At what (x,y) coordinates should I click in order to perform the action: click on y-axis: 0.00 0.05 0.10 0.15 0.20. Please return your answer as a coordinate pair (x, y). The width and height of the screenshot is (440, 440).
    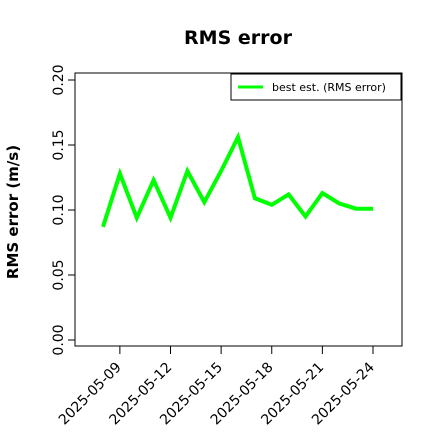
    Looking at the image, I should click on (63, 210).